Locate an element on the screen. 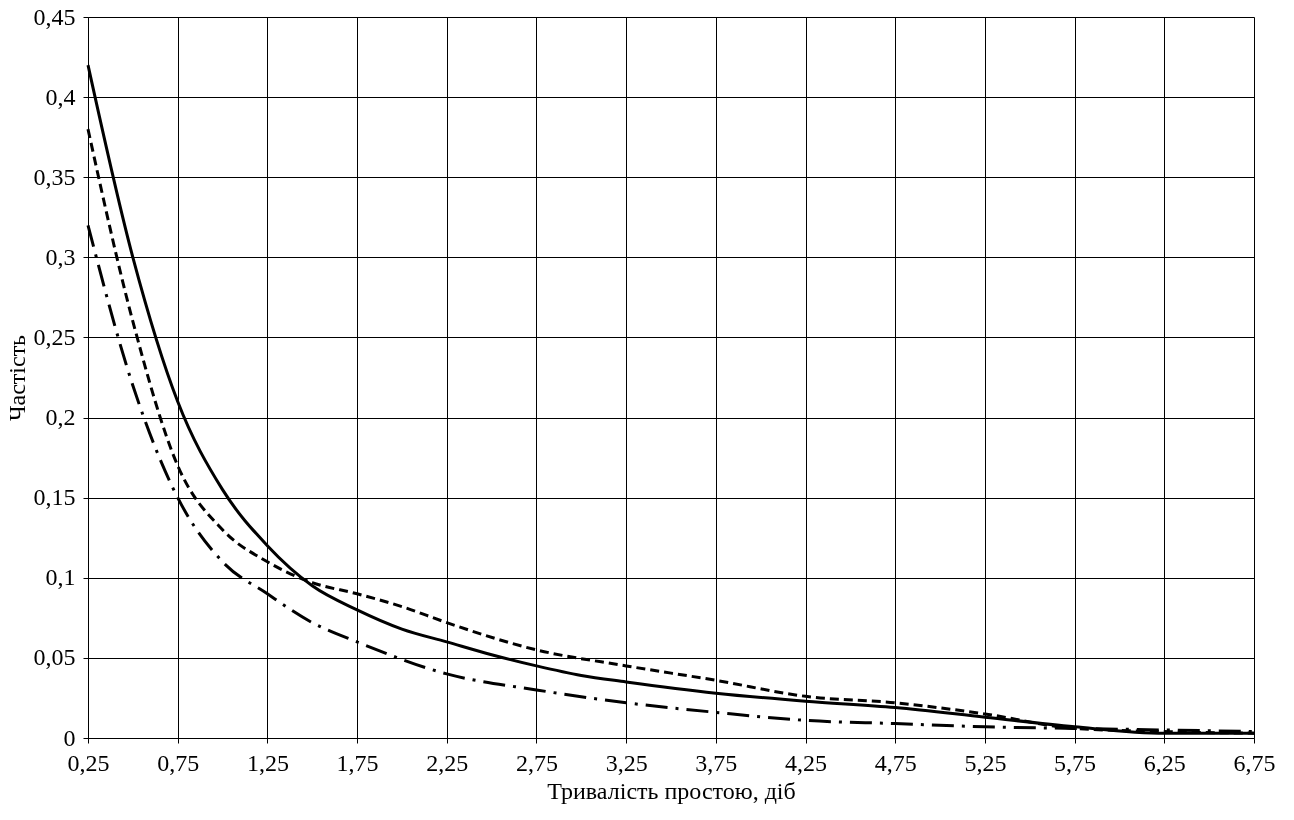 The height and width of the screenshot is (820, 1294). x-tick-label: 2,75 is located at coordinates (536, 762).